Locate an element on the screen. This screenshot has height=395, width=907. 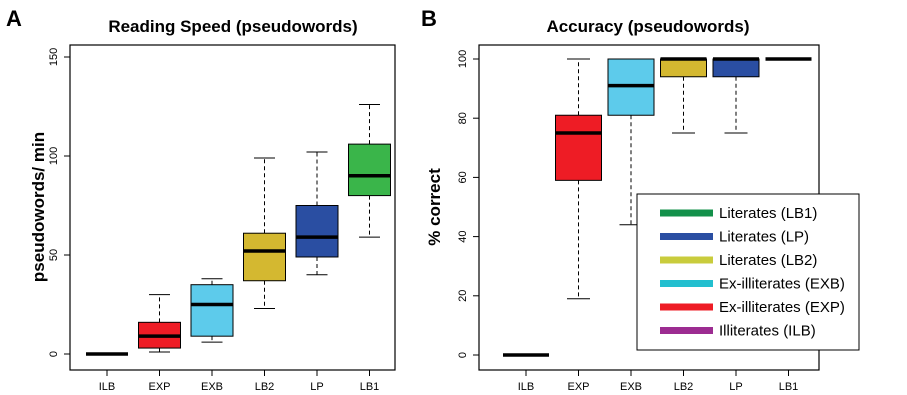
legend-label: Literates (LB1) is located at coordinates (768, 213).